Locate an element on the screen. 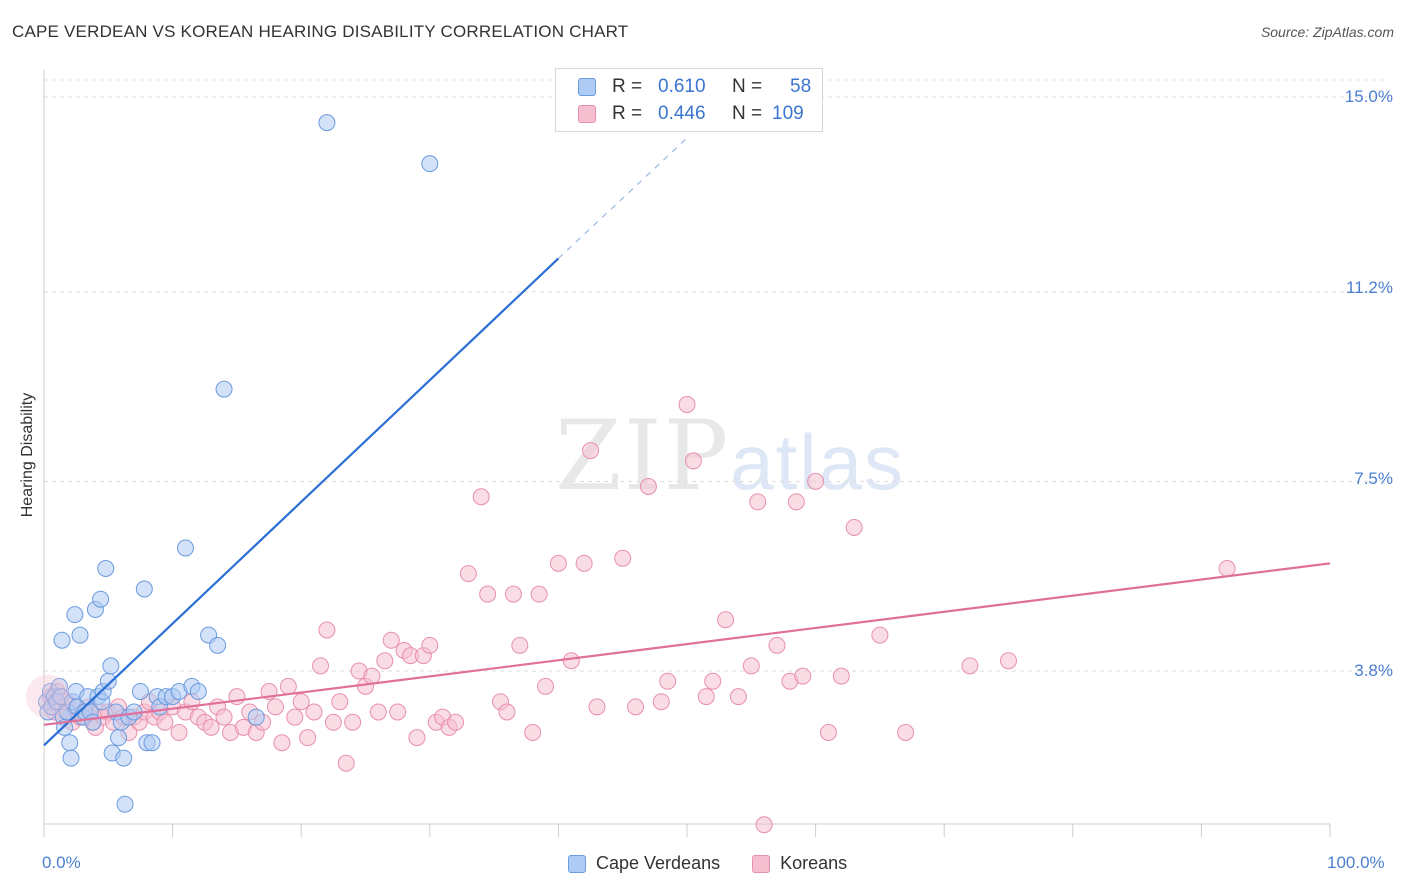 The image size is (1406, 892). series-legend: Cape Verdeans Koreans is located at coordinates (723, 863).